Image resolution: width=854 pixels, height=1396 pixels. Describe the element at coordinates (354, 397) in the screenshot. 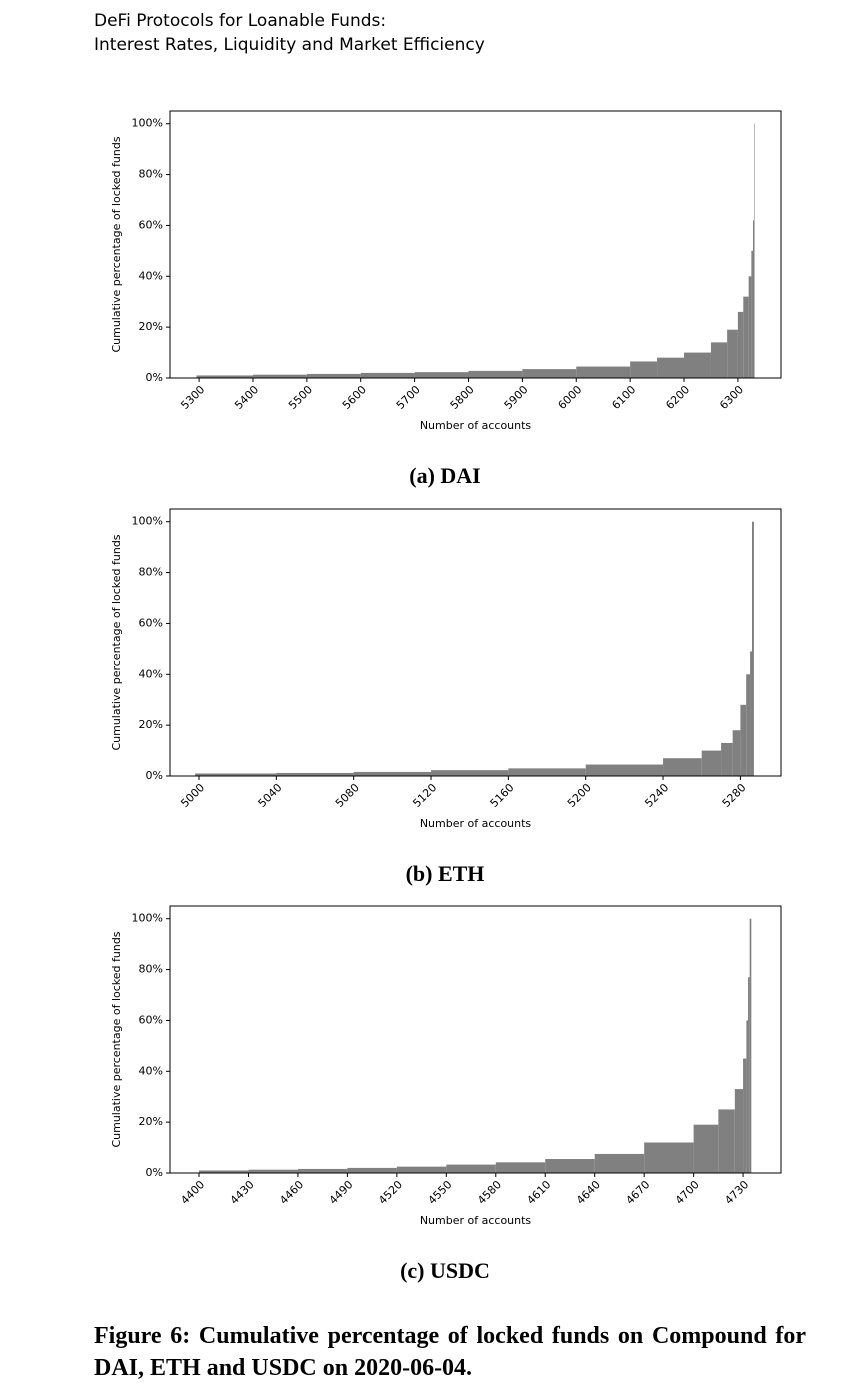

I see `x-tick-label: 5600` at that location.